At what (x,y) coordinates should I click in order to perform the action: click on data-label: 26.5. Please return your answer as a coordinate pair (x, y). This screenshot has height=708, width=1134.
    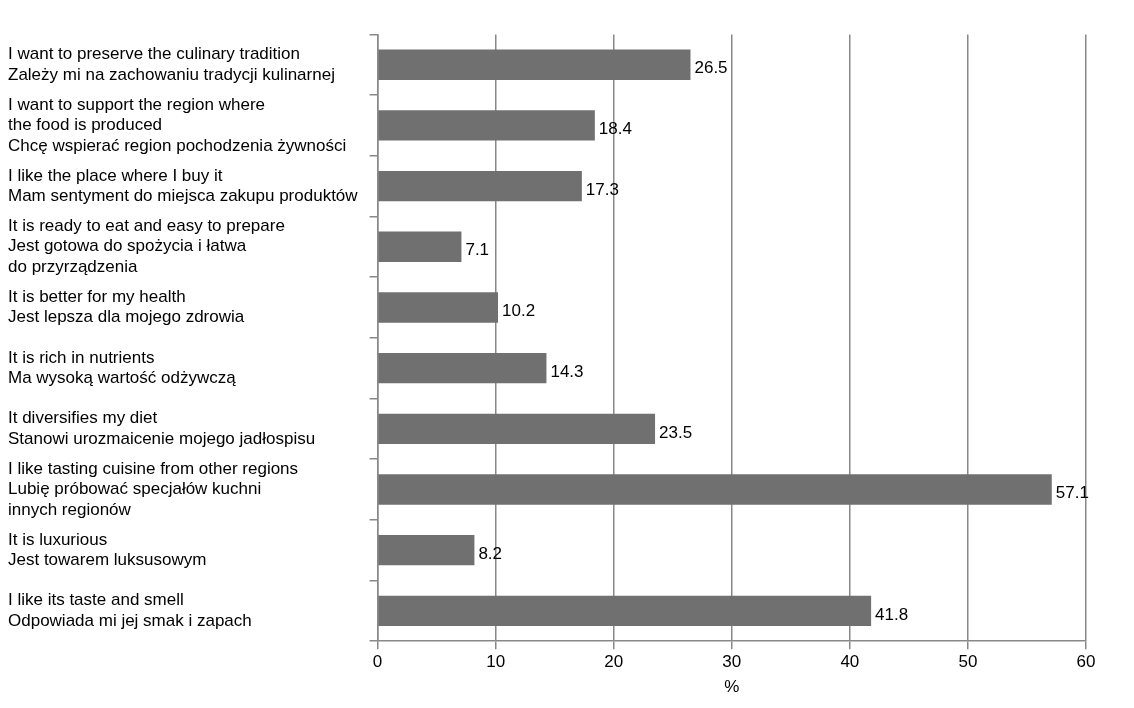
    Looking at the image, I should click on (711, 68).